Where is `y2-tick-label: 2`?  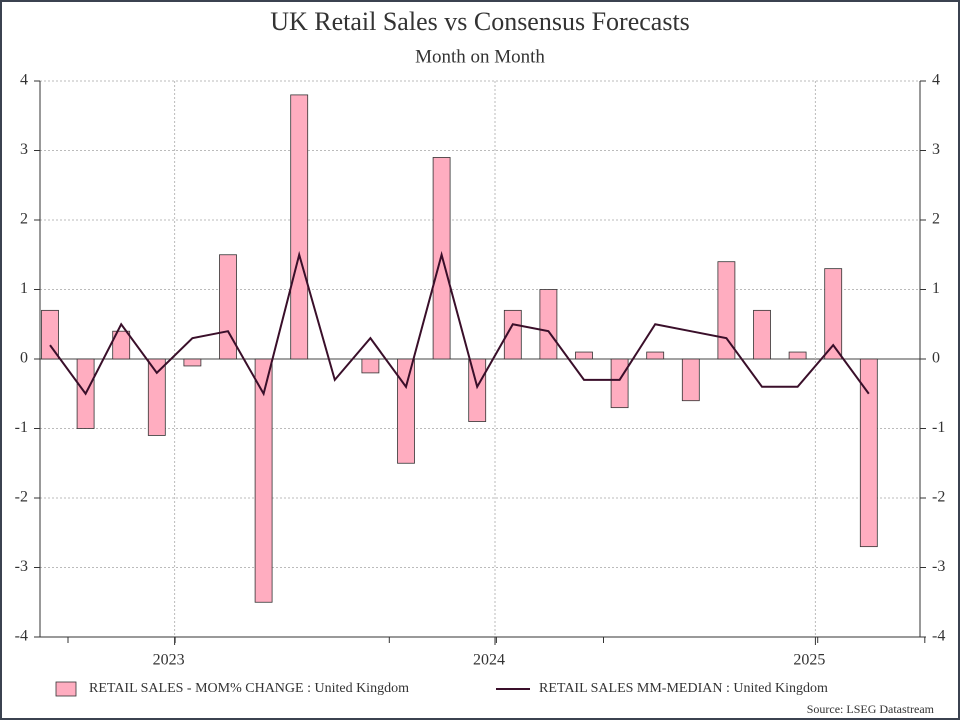
y2-tick-label: 2 is located at coordinates (936, 219).